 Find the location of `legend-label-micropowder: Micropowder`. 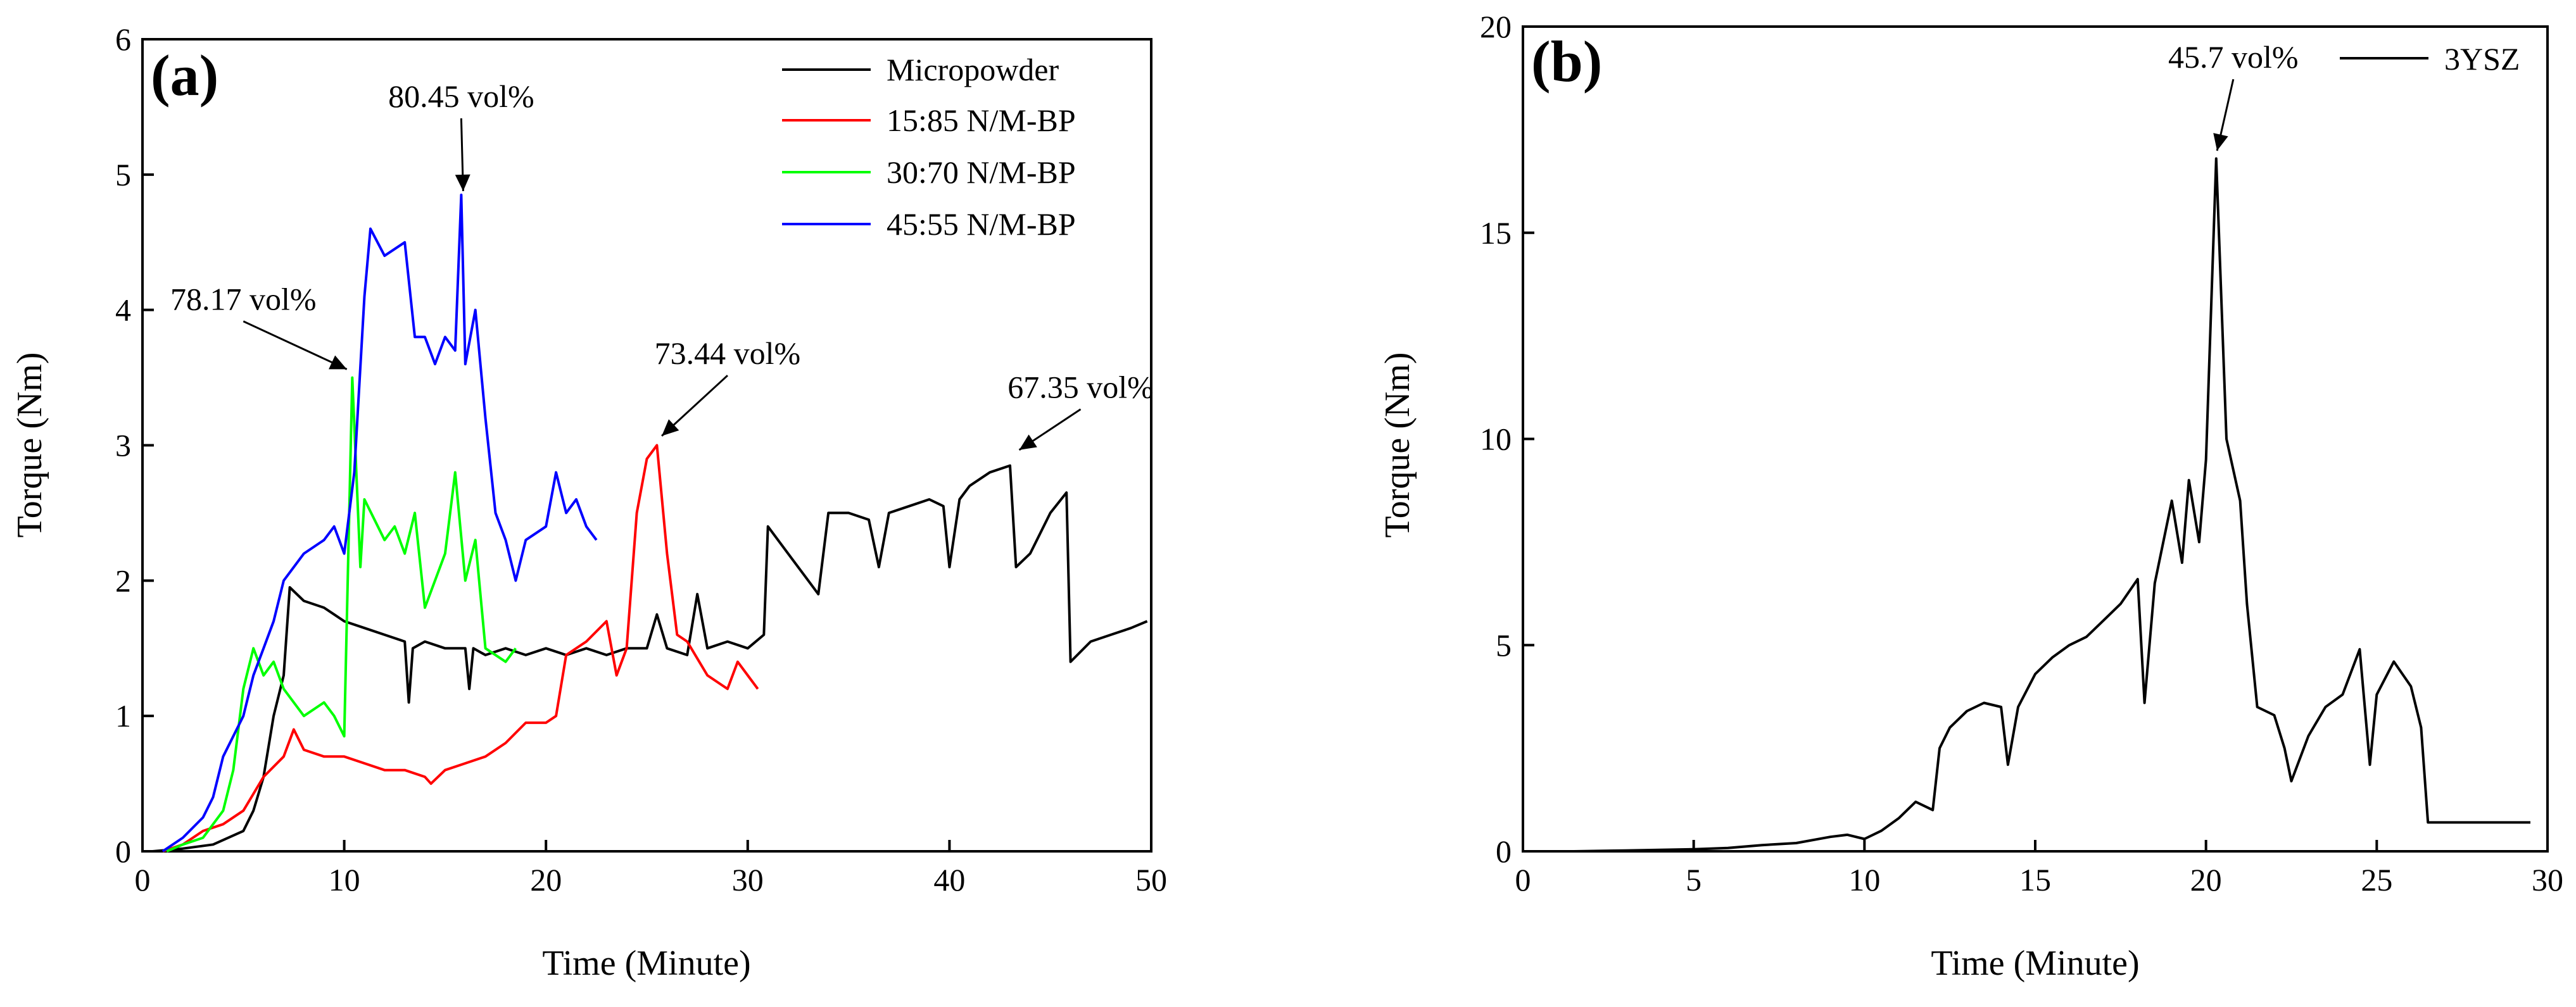

legend-label-micropowder: Micropowder is located at coordinates (973, 70).